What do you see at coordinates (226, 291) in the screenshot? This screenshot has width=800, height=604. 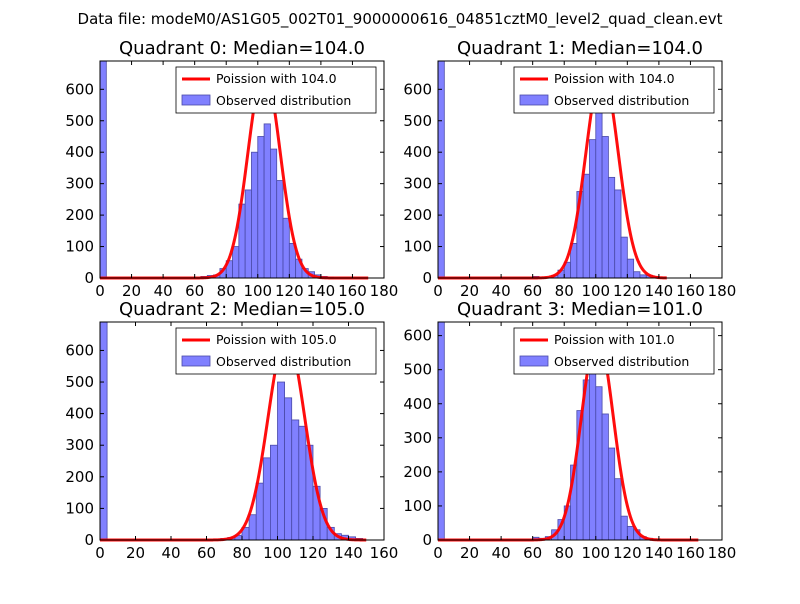 I see `x-tick-label: 80` at bounding box center [226, 291].